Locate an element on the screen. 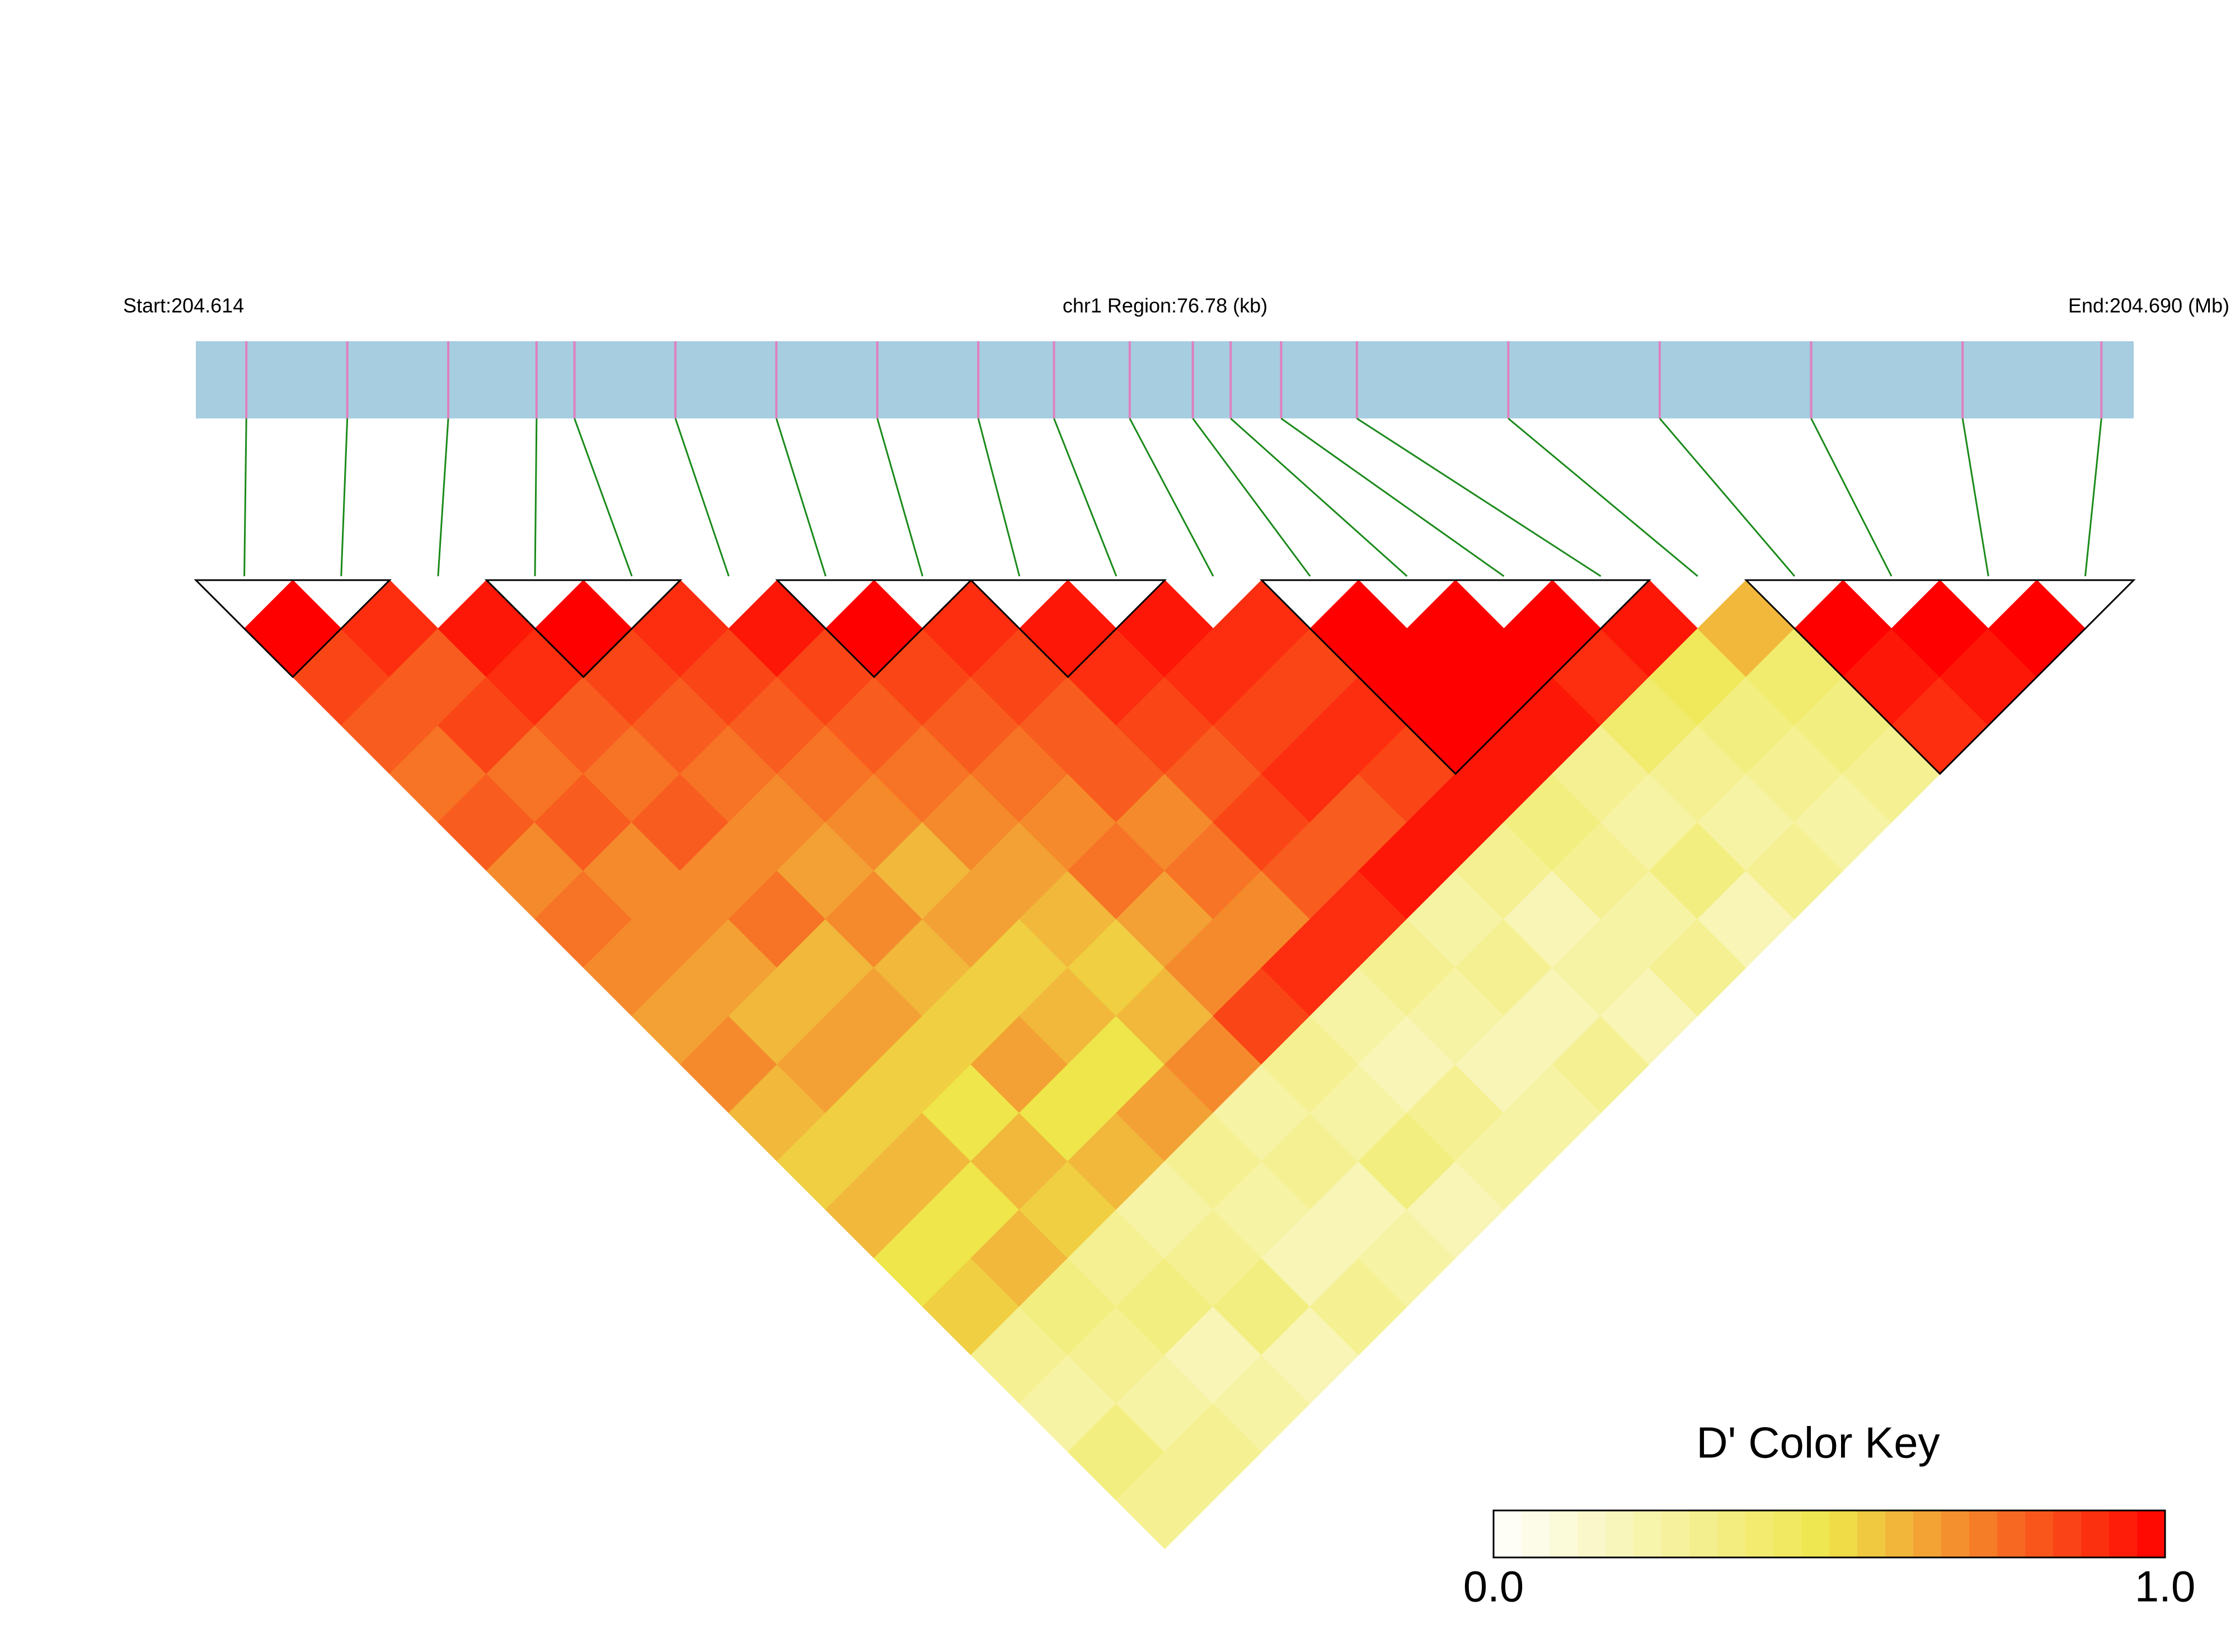 The width and height of the screenshot is (2235, 1652). chart-title: chr1 Region:76.78 (kb) is located at coordinates (1165, 306).